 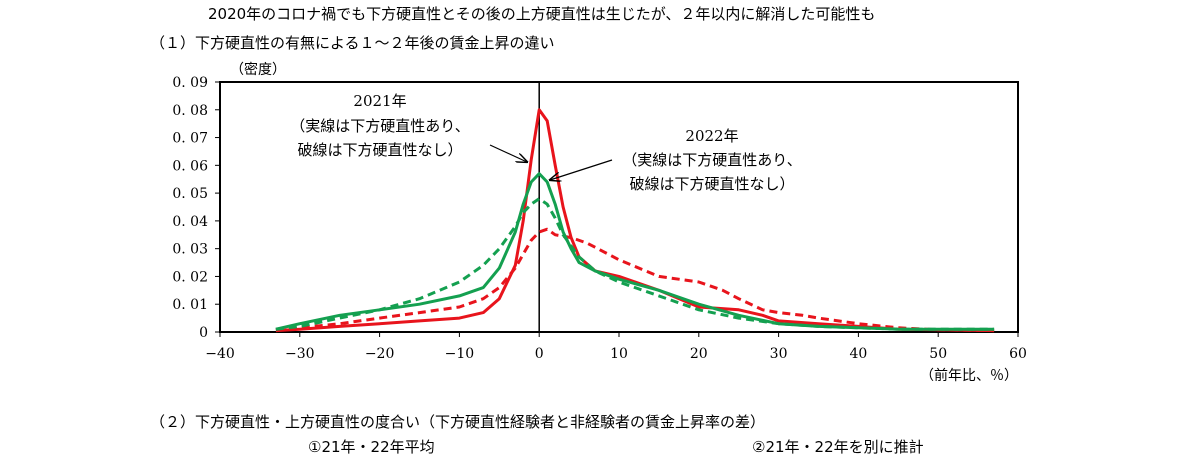 I want to click on section1-title: （１）下方硬直性の有無による１～２年後の賃金上昇の違い, so click(x=352, y=43).